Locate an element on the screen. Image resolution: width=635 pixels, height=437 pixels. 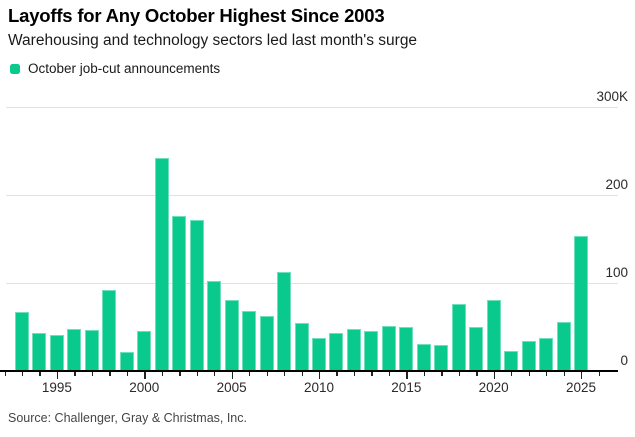
x-axis-tick-2023 is located at coordinates (547, 373).